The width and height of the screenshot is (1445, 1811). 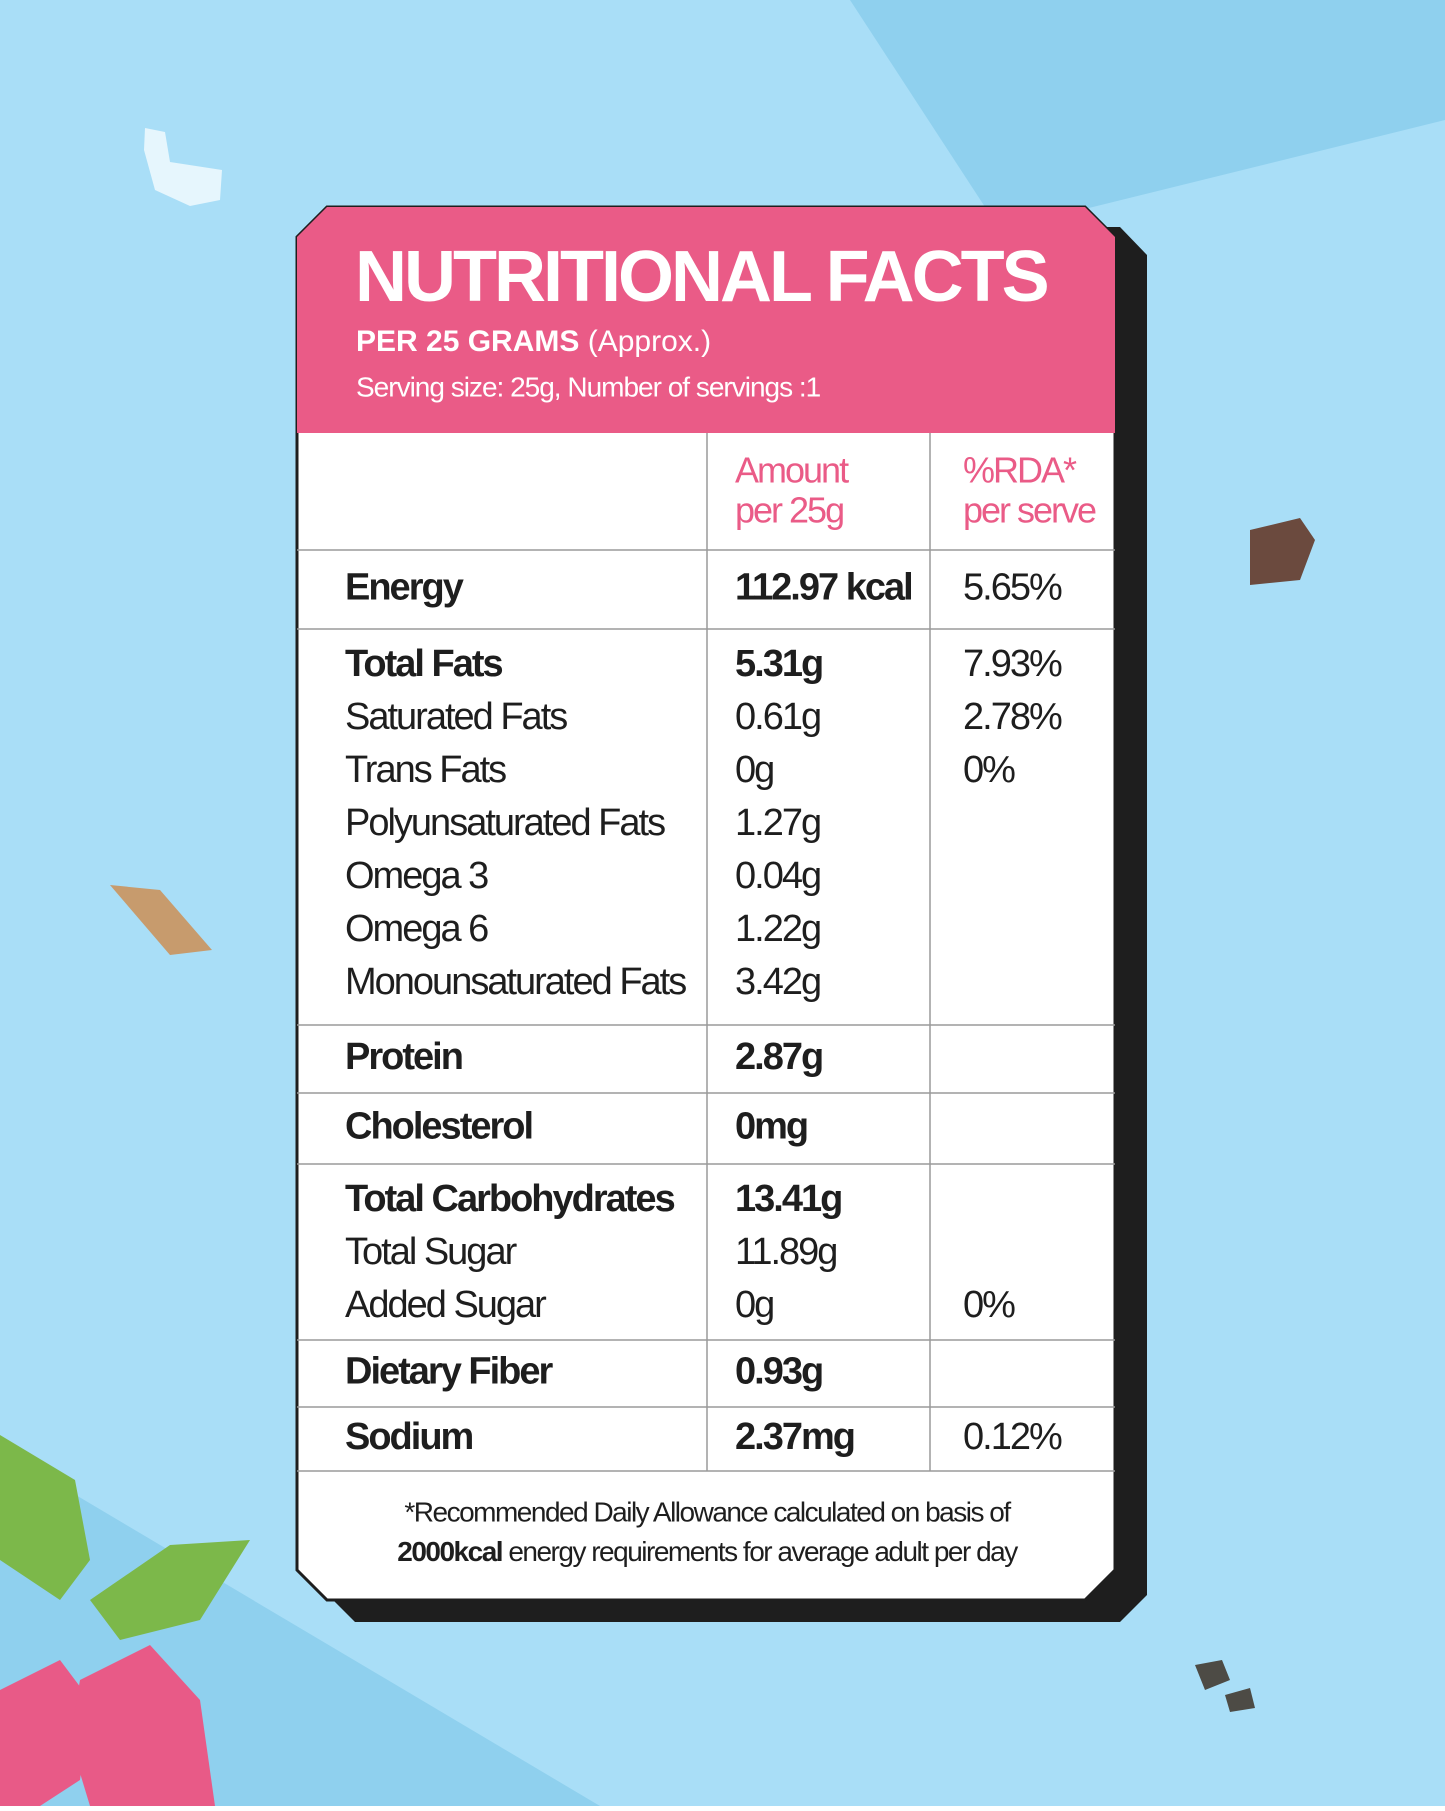 I want to click on nutrient-name: Monounsaturated Fats, so click(x=515, y=982).